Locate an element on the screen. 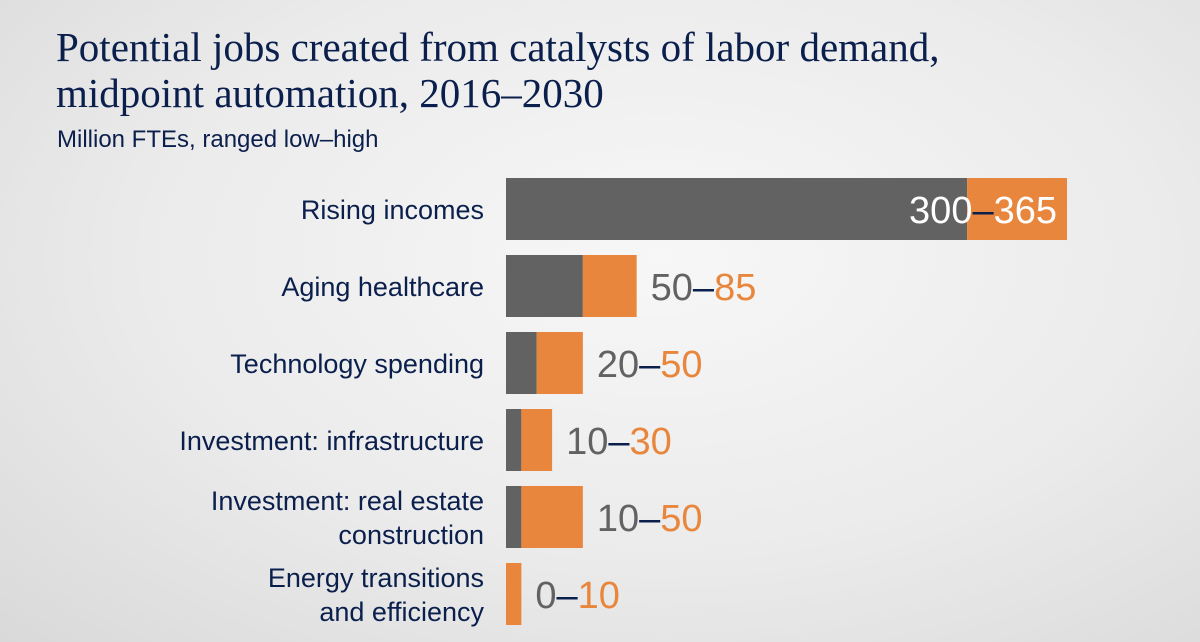 This screenshot has width=1200, height=642. value-label: 10–30 is located at coordinates (619, 442).